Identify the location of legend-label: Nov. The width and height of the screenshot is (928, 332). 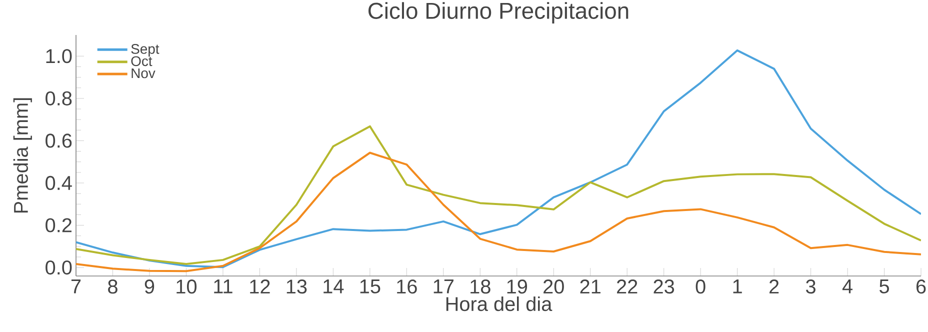
(144, 73).